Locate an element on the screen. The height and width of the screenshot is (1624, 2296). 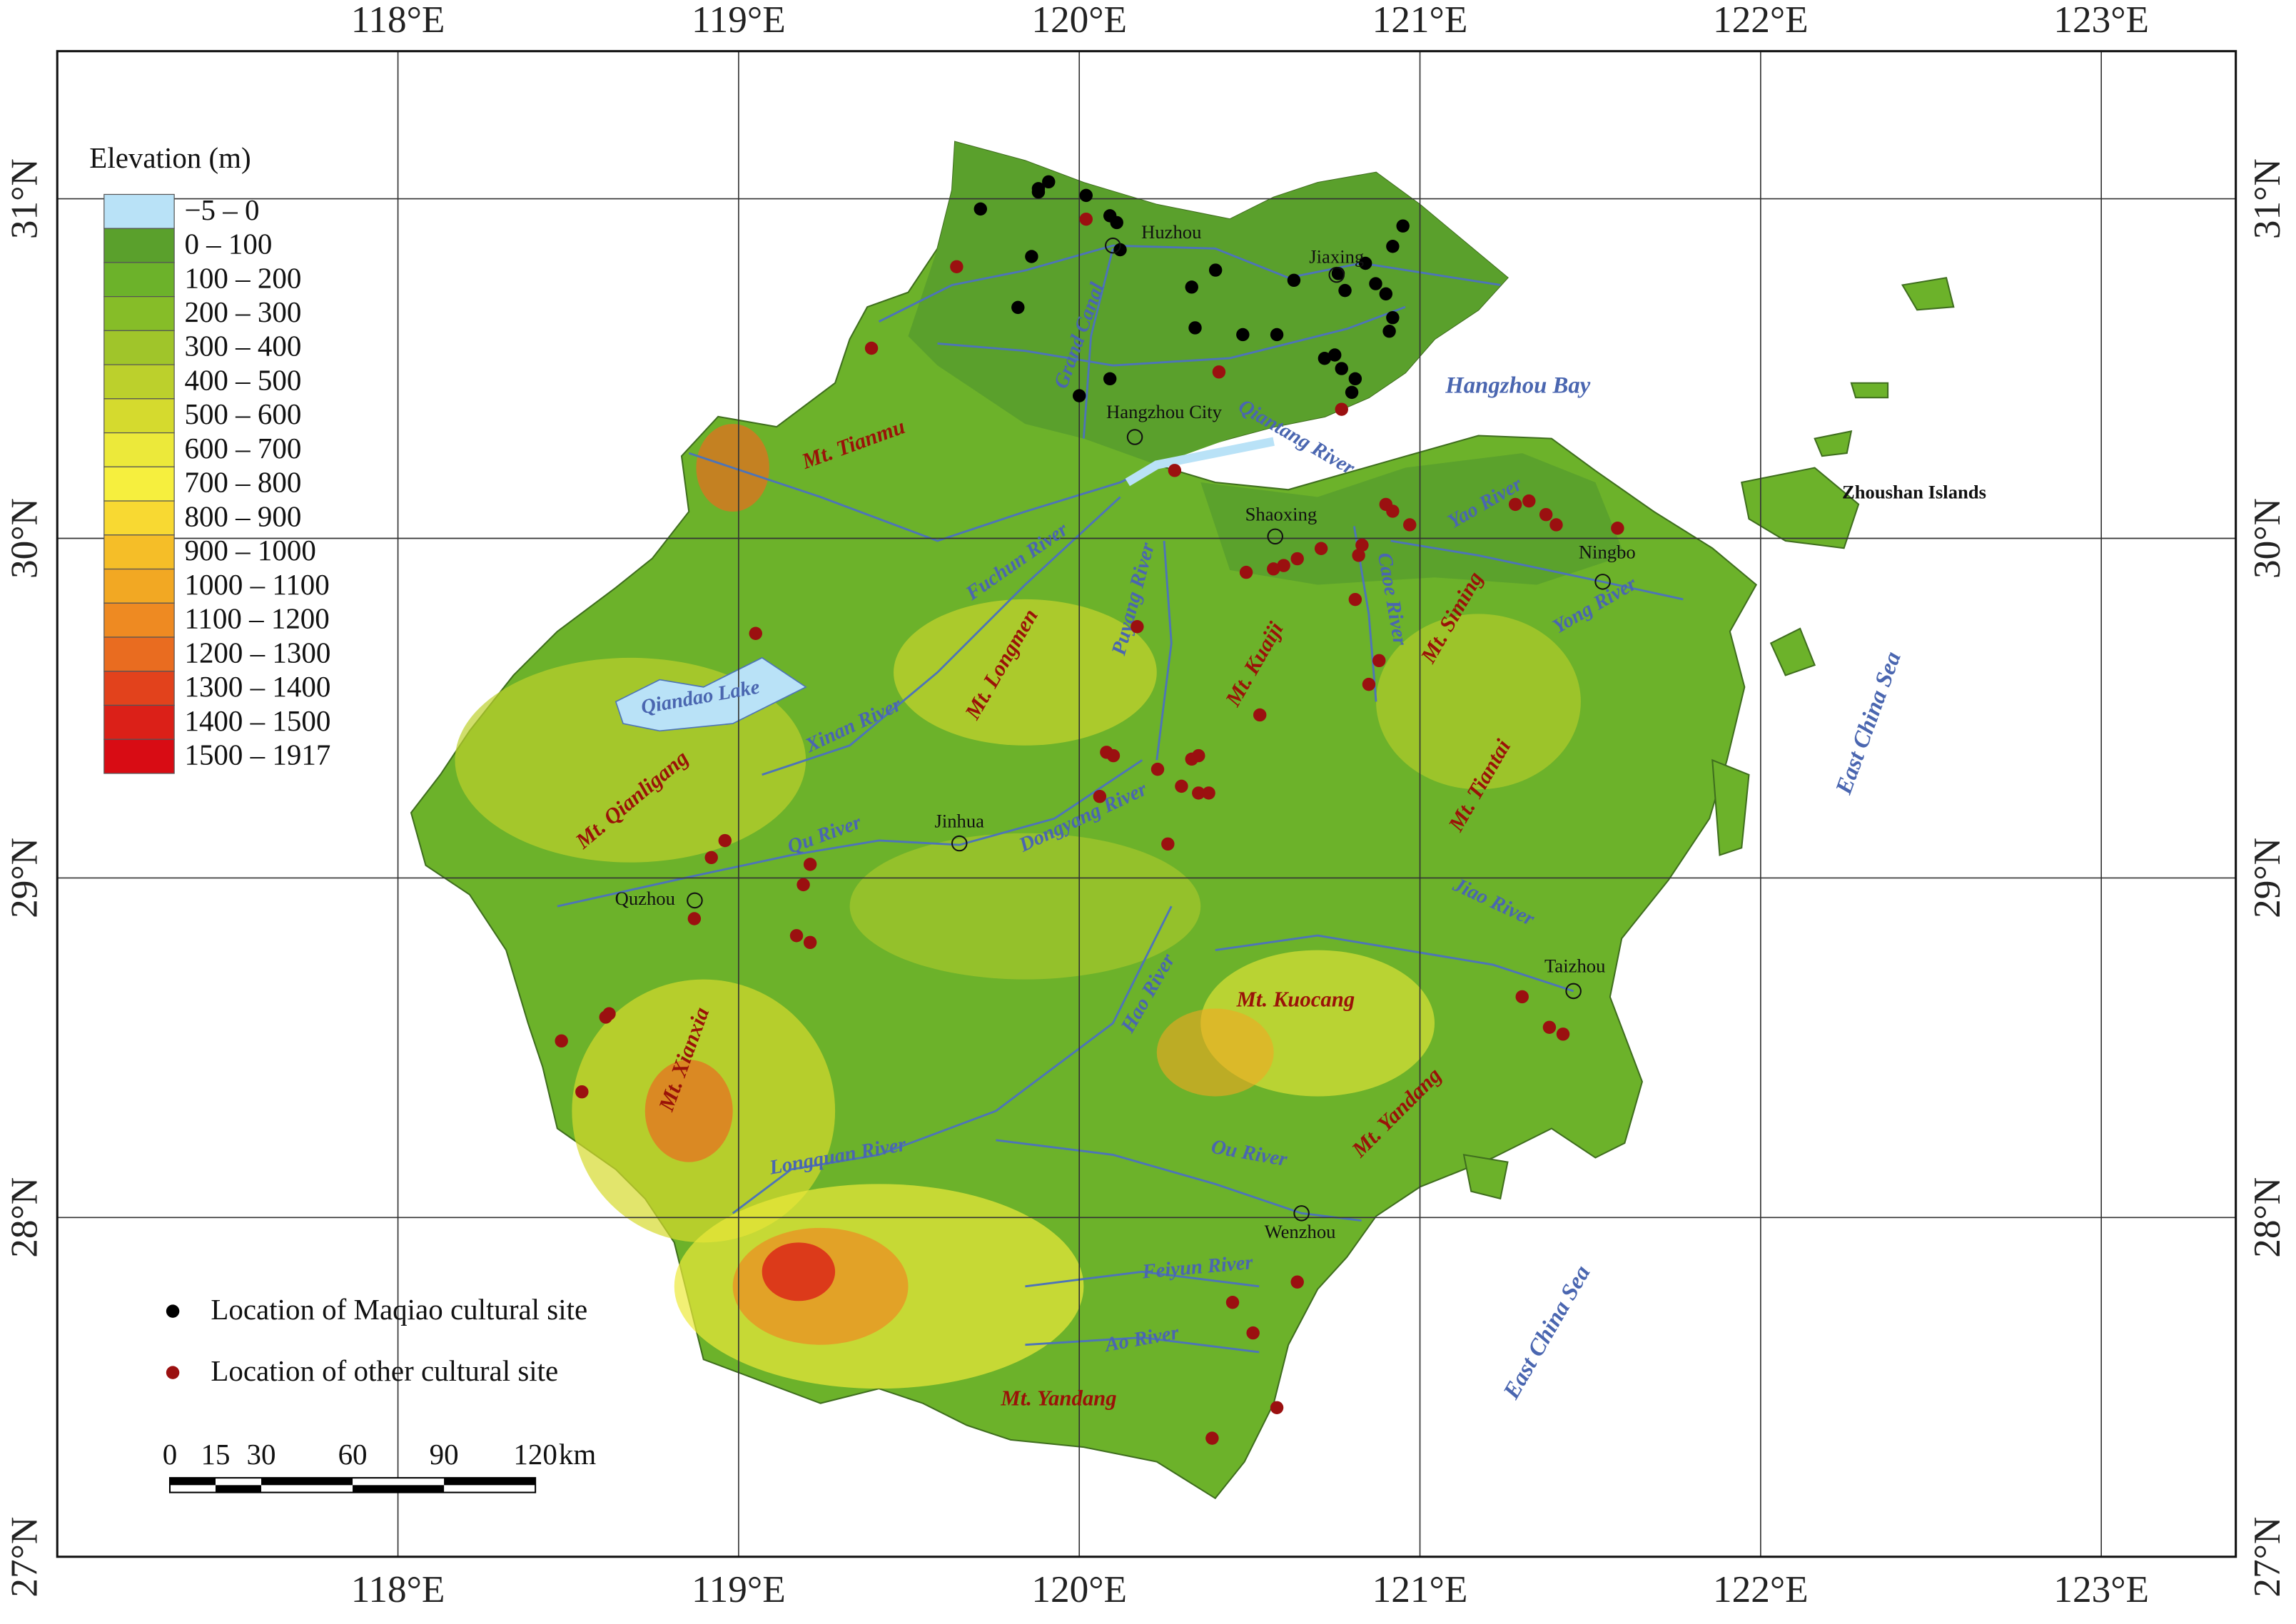
mountain-label: Mt. Kuocang is located at coordinates (1295, 999).